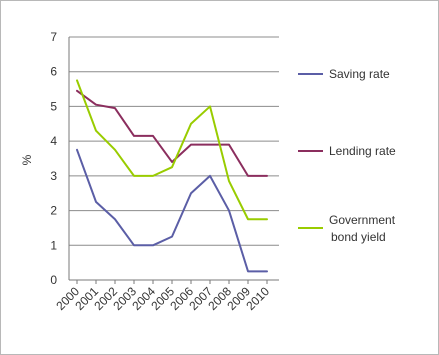  Describe the element at coordinates (359, 74) in the screenshot. I see `legend-label-saving-rate: Saving rate` at that location.